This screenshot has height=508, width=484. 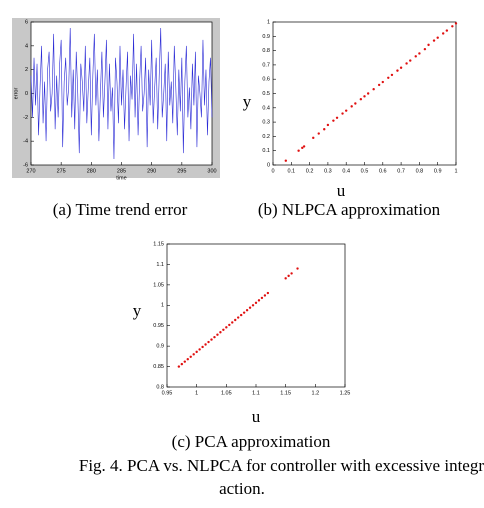 I want to click on y-tick-label: 4, so click(x=26, y=46).